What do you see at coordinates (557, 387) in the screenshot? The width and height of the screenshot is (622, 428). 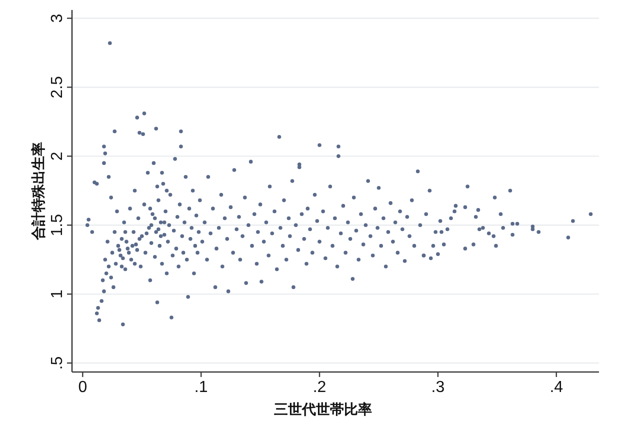 I see `x-tick-label: .4` at bounding box center [557, 387].